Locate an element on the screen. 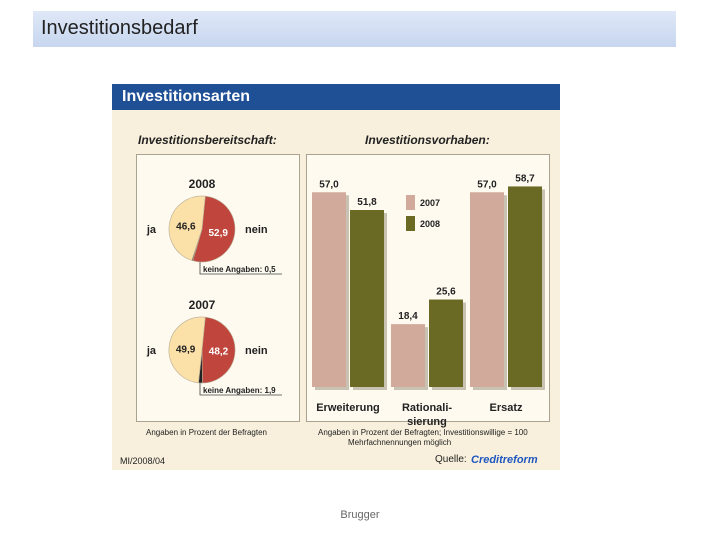 The image size is (720, 540). category-label-Rationalisierung: Rationali- is located at coordinates (427, 408).